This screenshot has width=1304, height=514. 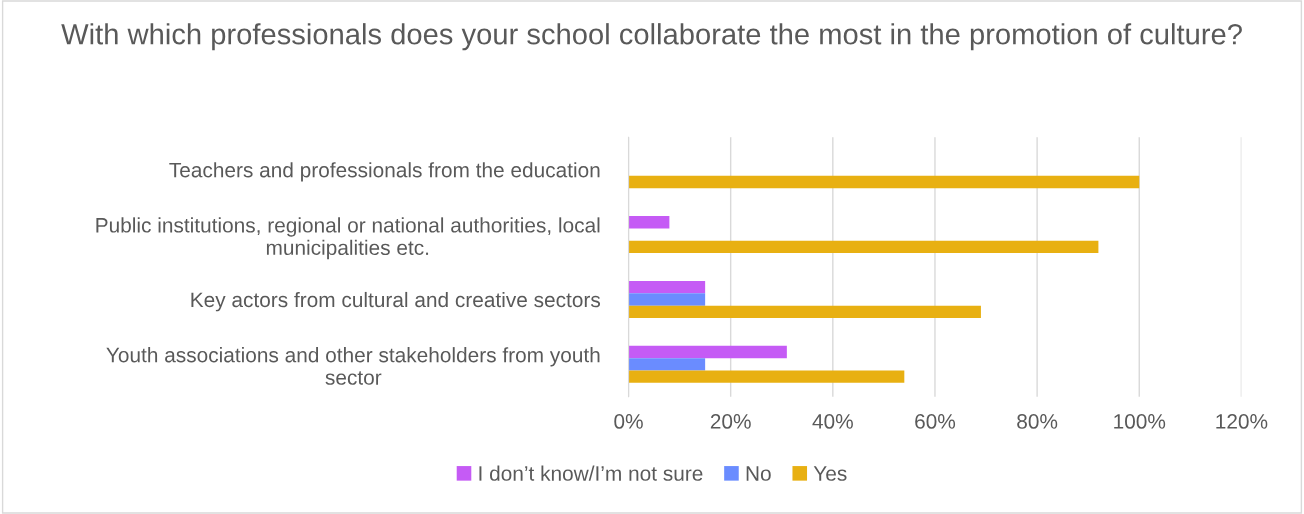 What do you see at coordinates (758, 473) in the screenshot?
I see `legend-label: No` at bounding box center [758, 473].